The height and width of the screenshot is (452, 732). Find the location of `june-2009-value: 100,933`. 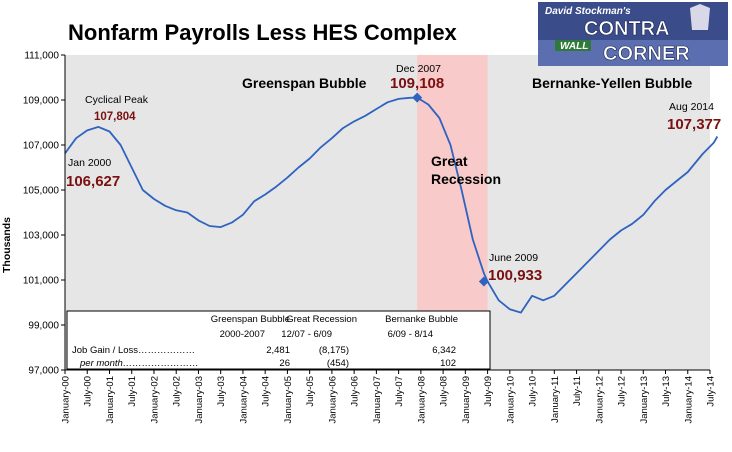

june-2009-value: 100,933 is located at coordinates (515, 275).